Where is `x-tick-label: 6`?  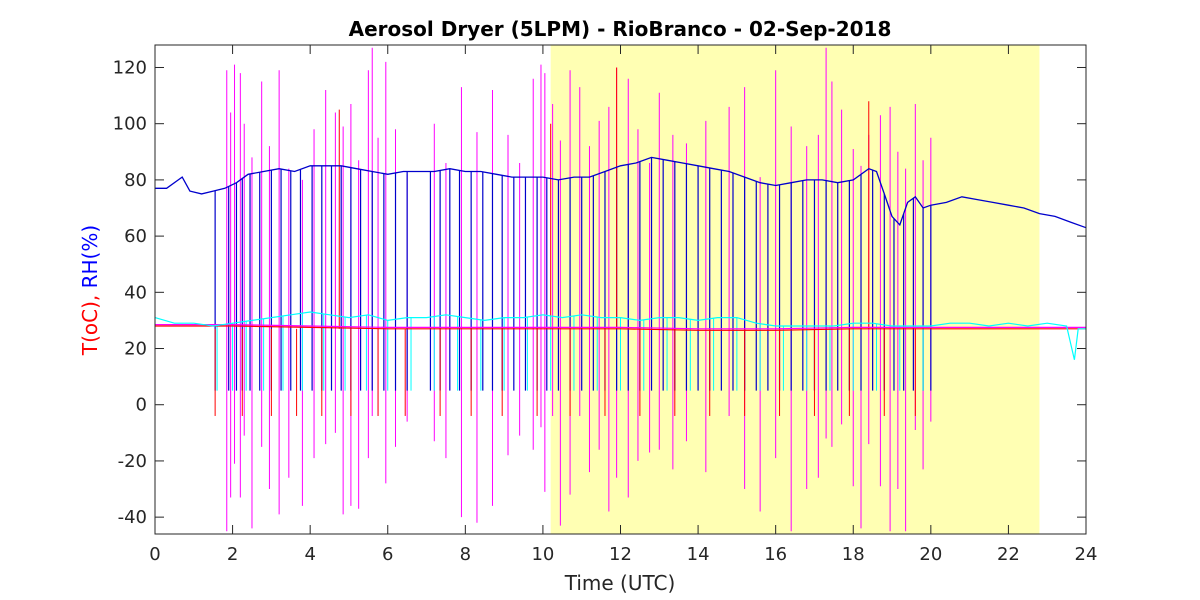
x-tick-label: 6 is located at coordinates (387, 554).